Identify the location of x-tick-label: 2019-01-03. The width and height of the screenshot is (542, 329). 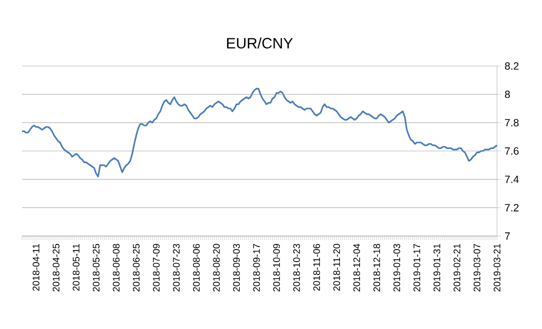
(396, 268).